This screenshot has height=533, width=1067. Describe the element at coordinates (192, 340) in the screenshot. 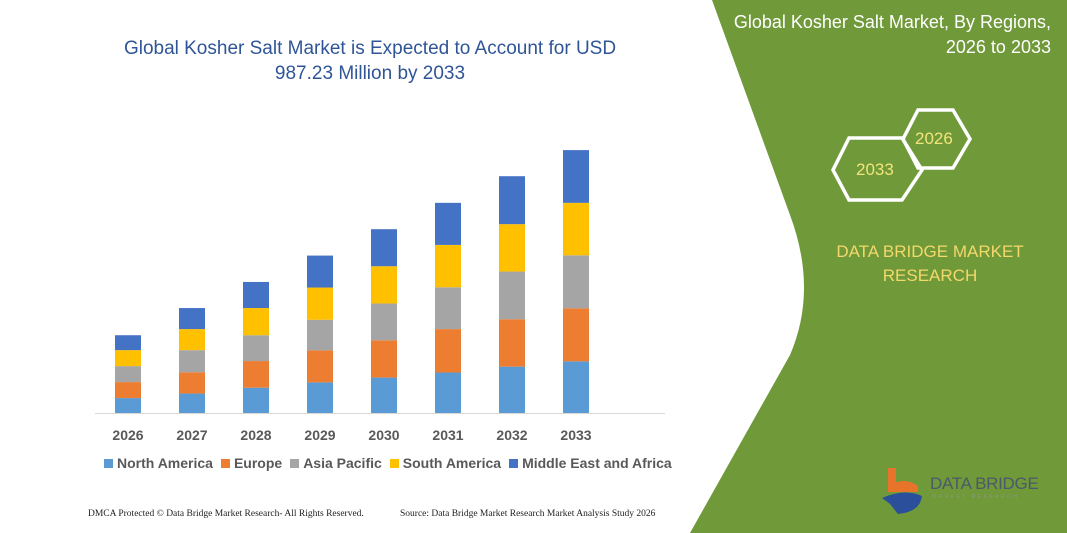

I see `bar-segment-2027-south-america` at that location.